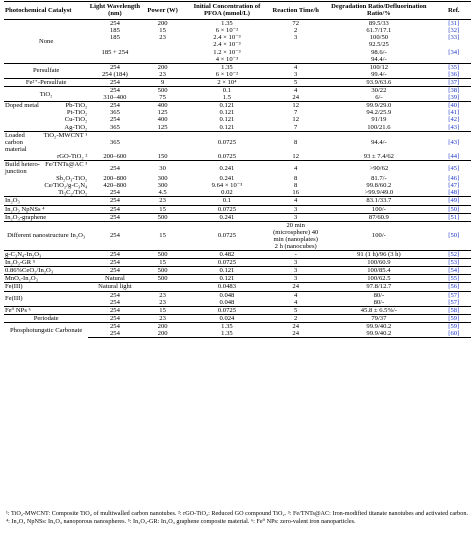  Describe the element at coordinates (295, 52) in the screenshot. I see `cell-time` at that location.